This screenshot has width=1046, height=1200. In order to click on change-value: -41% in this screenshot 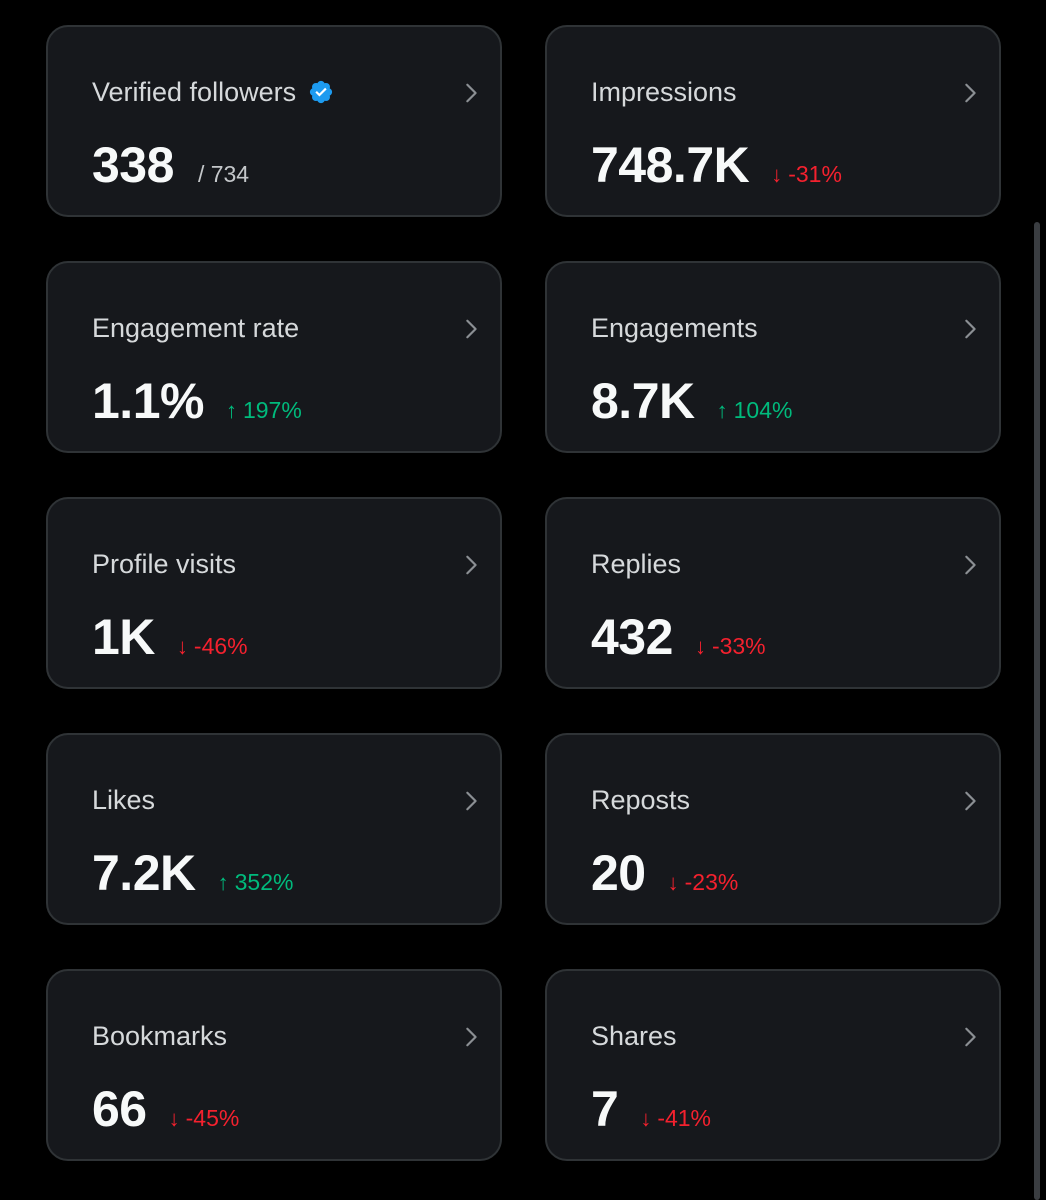, I will do `click(684, 1118)`.